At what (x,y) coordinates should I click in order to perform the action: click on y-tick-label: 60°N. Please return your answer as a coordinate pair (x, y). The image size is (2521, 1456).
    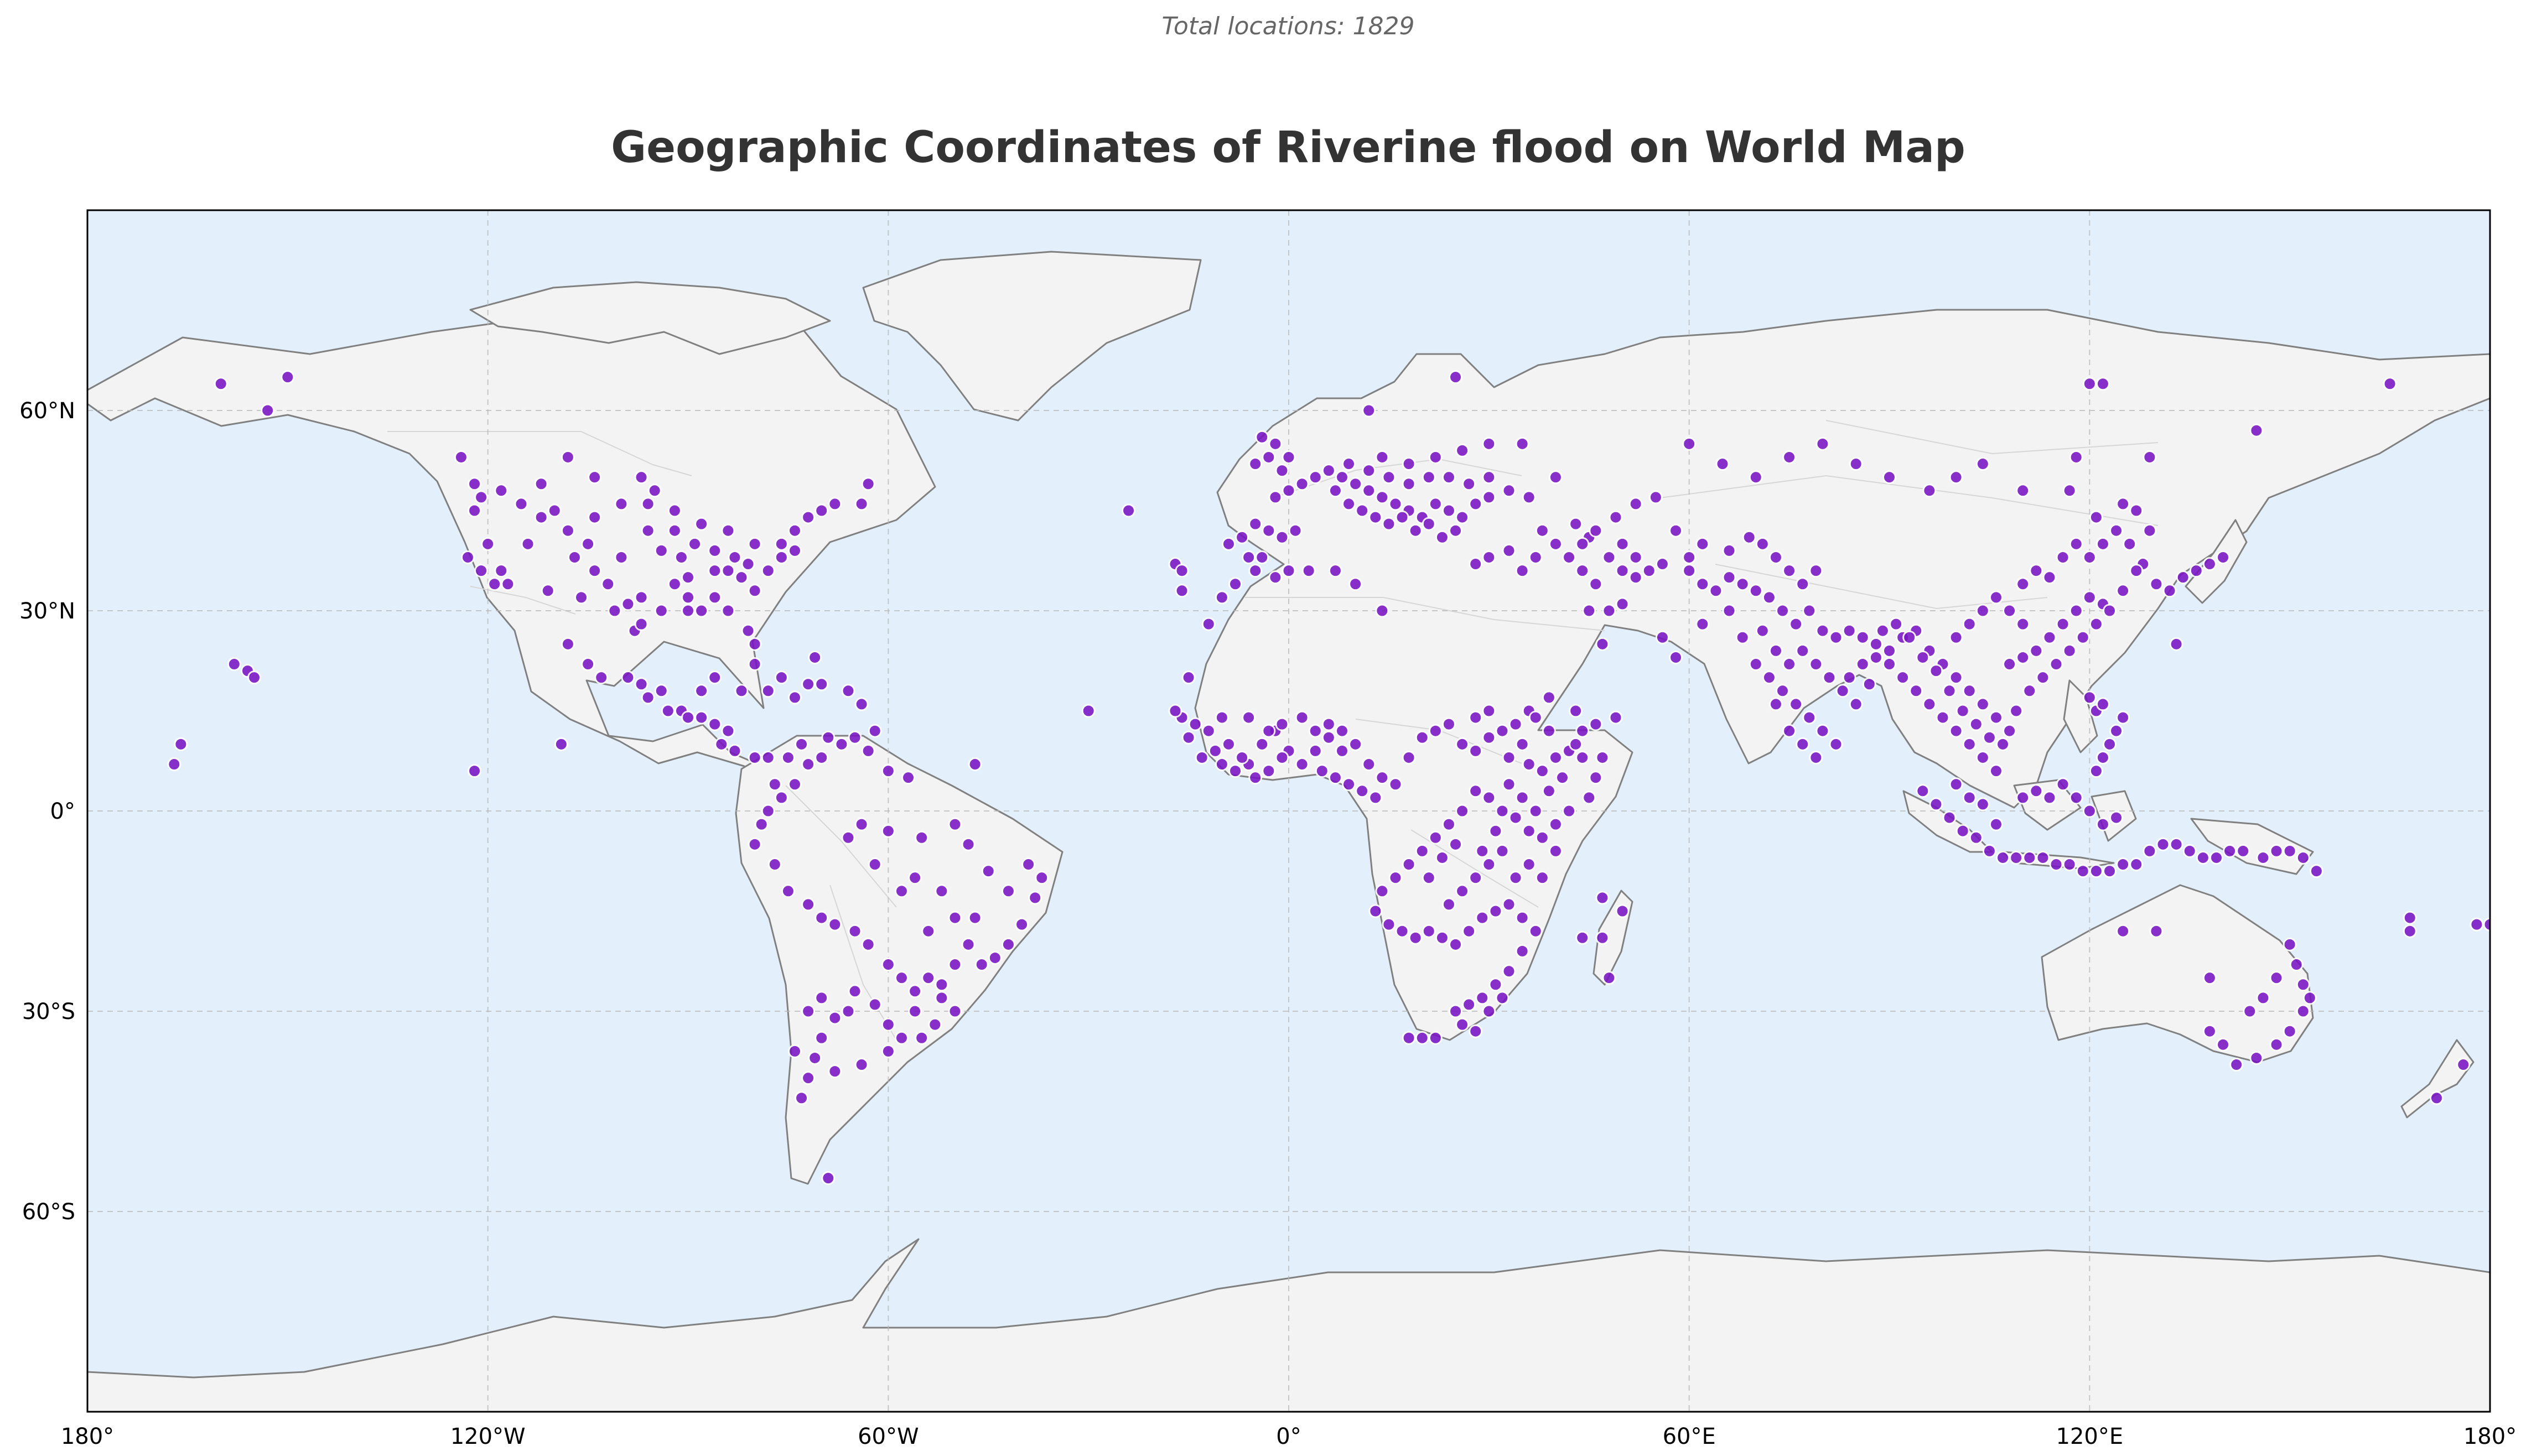
    Looking at the image, I should click on (47, 411).